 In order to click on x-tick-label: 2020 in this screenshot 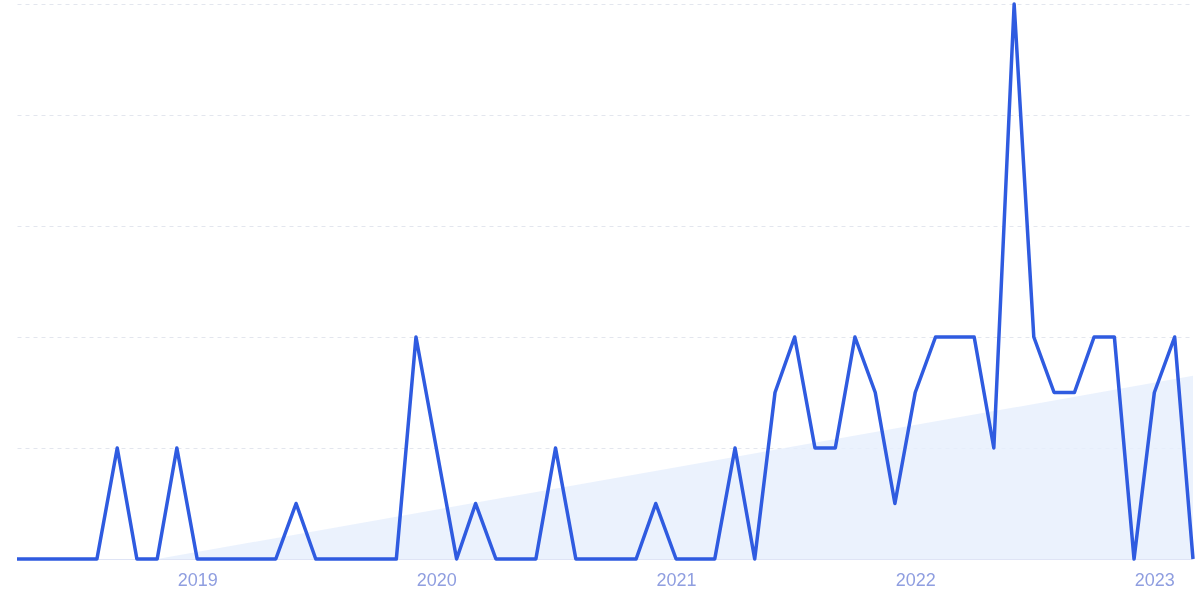, I will do `click(436, 579)`.